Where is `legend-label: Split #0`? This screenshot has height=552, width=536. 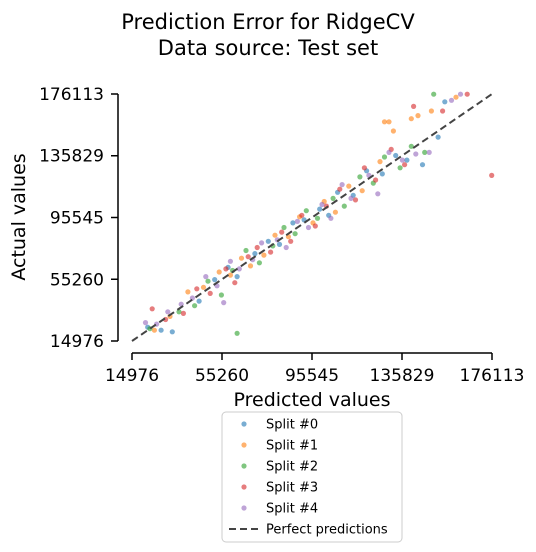
legend-label: Split #0 is located at coordinates (292, 425).